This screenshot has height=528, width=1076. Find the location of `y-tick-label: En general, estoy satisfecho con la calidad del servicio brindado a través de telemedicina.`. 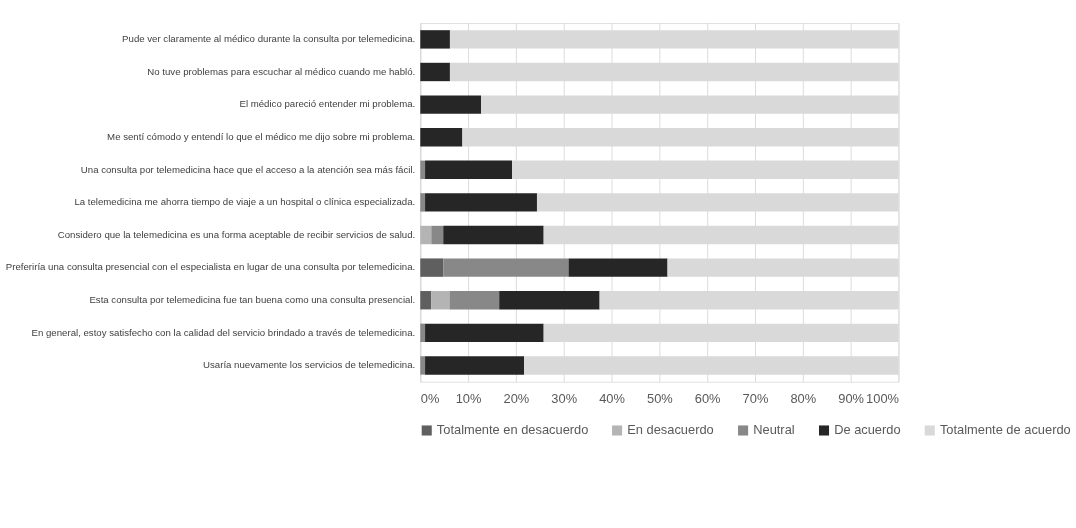

y-tick-label: En general, estoy satisfecho con la calidad del servicio brindado a través de telemedicina. is located at coordinates (223, 332).